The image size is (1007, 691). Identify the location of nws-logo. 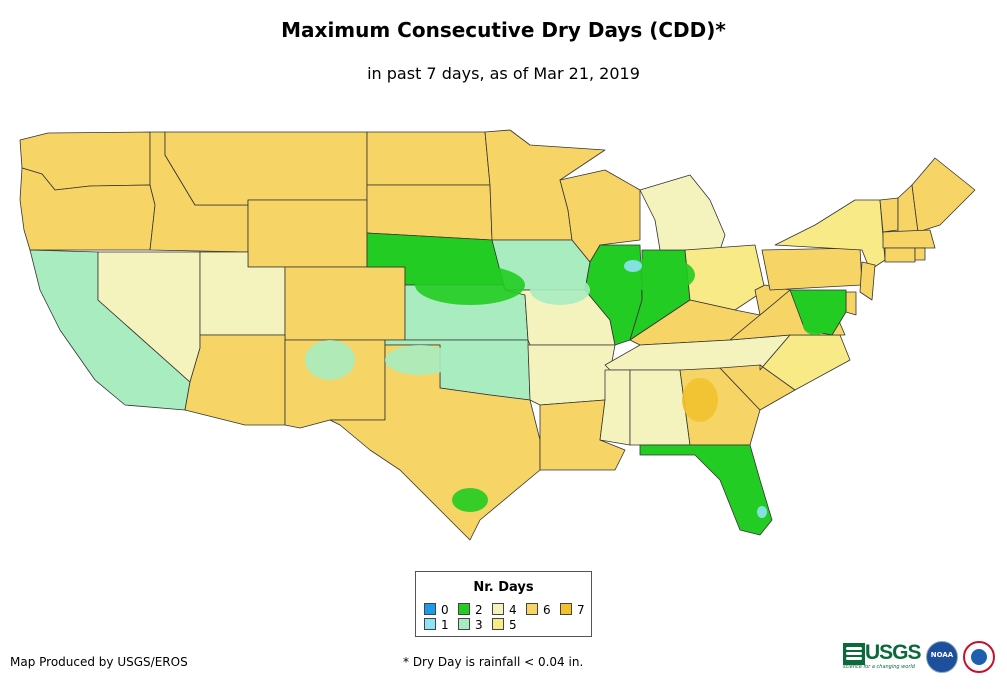
(979, 657).